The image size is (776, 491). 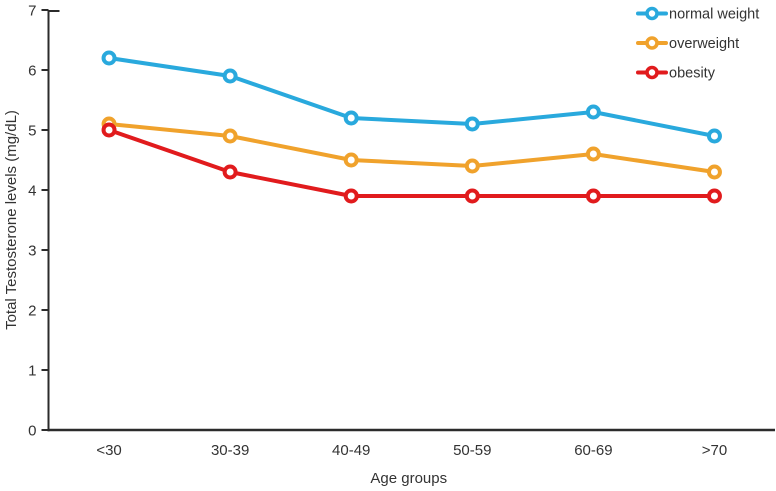 I want to click on legend-item-obesity: obesity, so click(x=676, y=73).